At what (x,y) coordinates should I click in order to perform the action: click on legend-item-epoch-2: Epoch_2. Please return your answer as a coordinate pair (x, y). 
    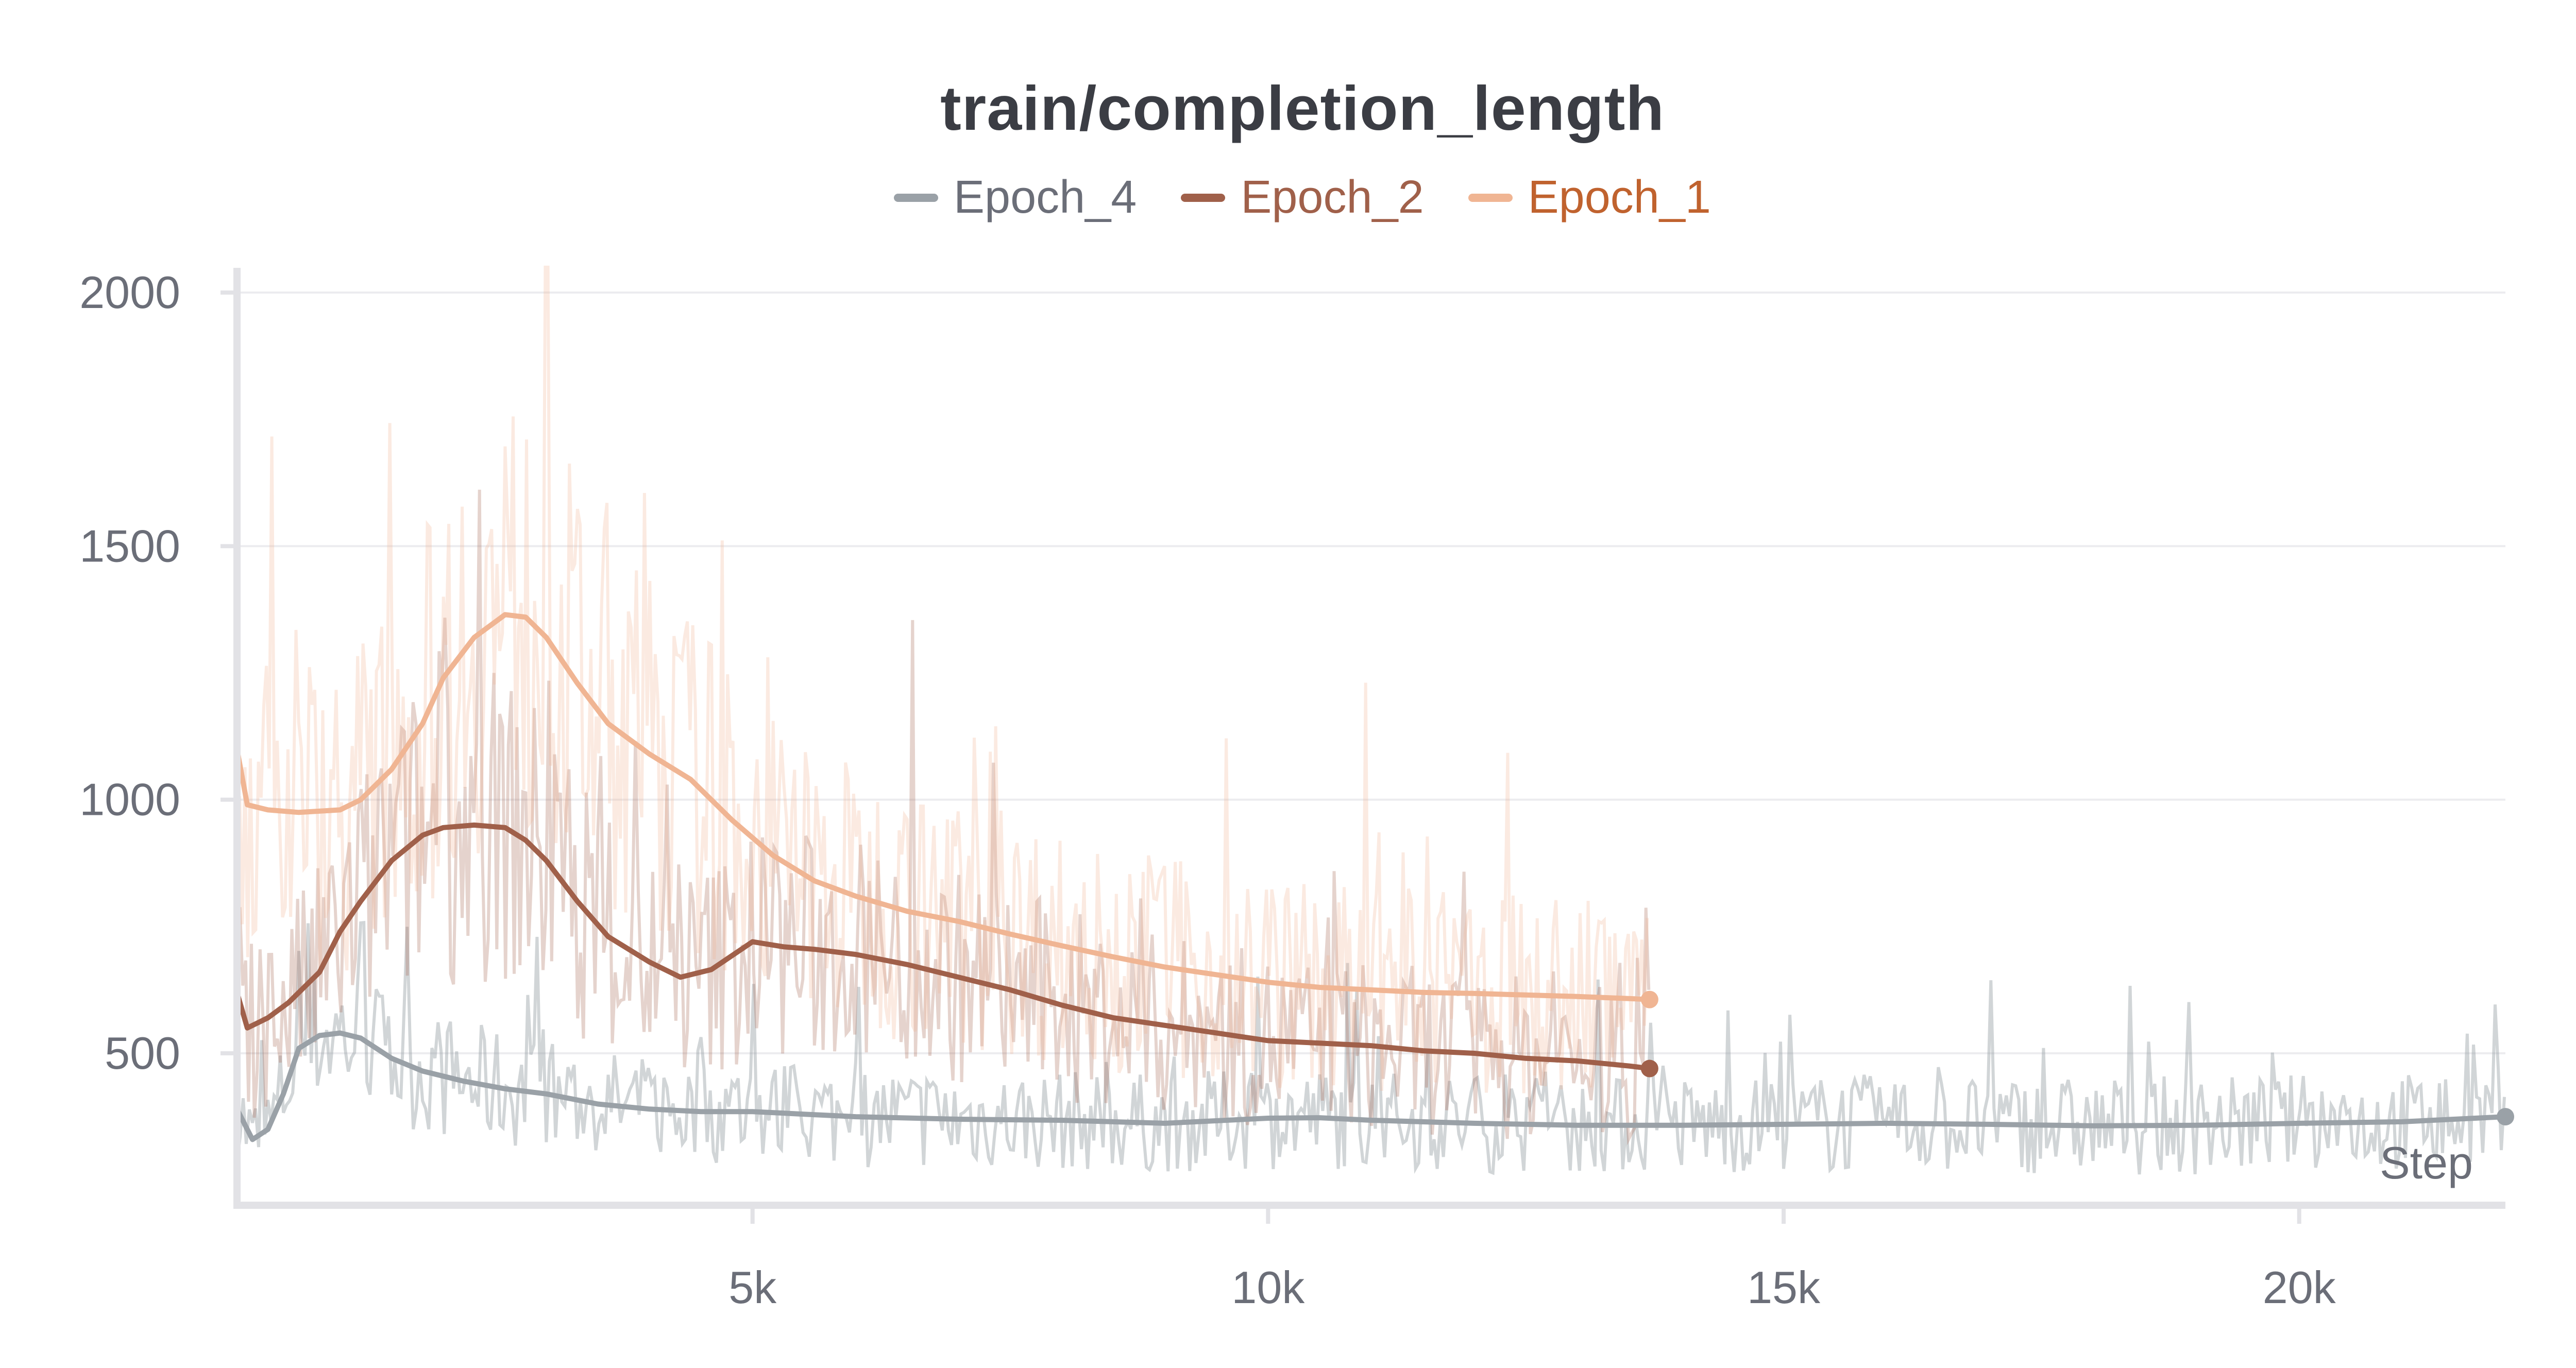
    Looking at the image, I should click on (1302, 197).